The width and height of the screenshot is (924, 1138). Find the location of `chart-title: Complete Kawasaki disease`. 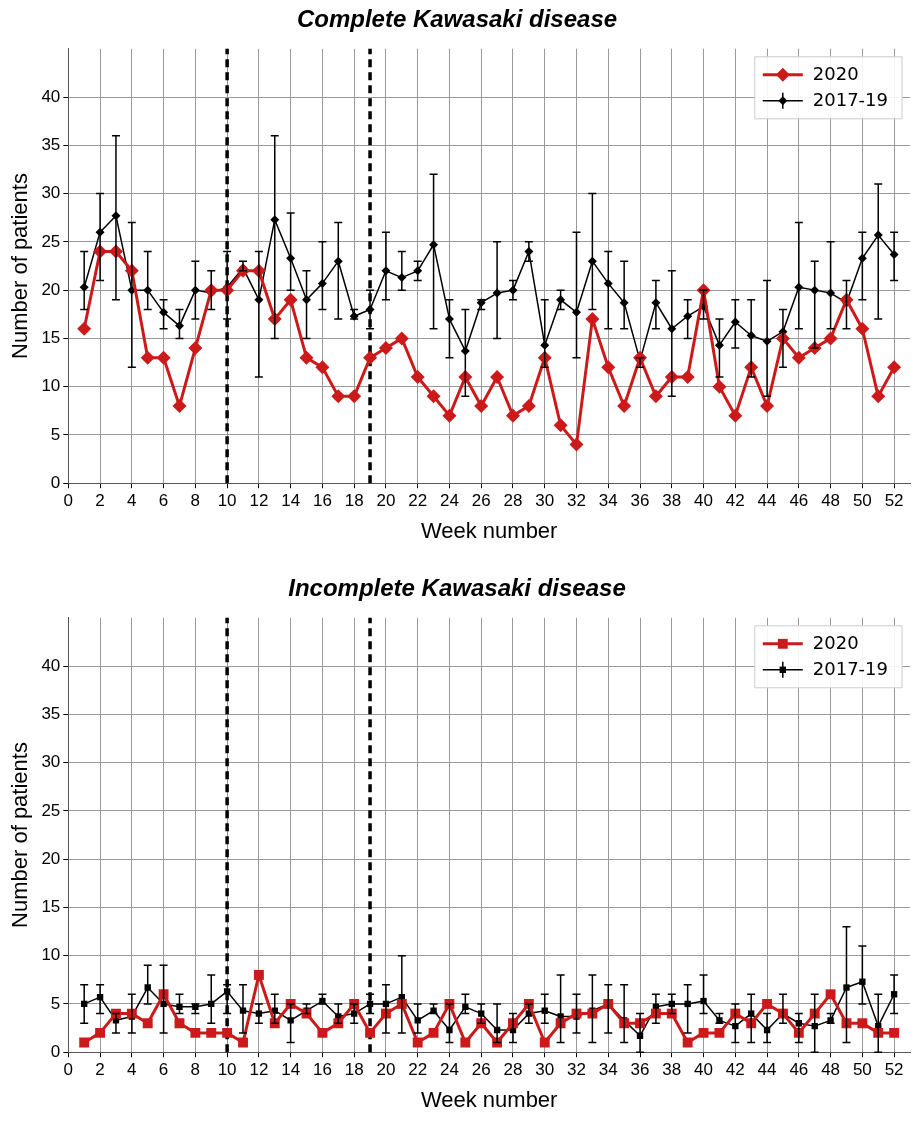

chart-title: Complete Kawasaki disease is located at coordinates (457, 19).